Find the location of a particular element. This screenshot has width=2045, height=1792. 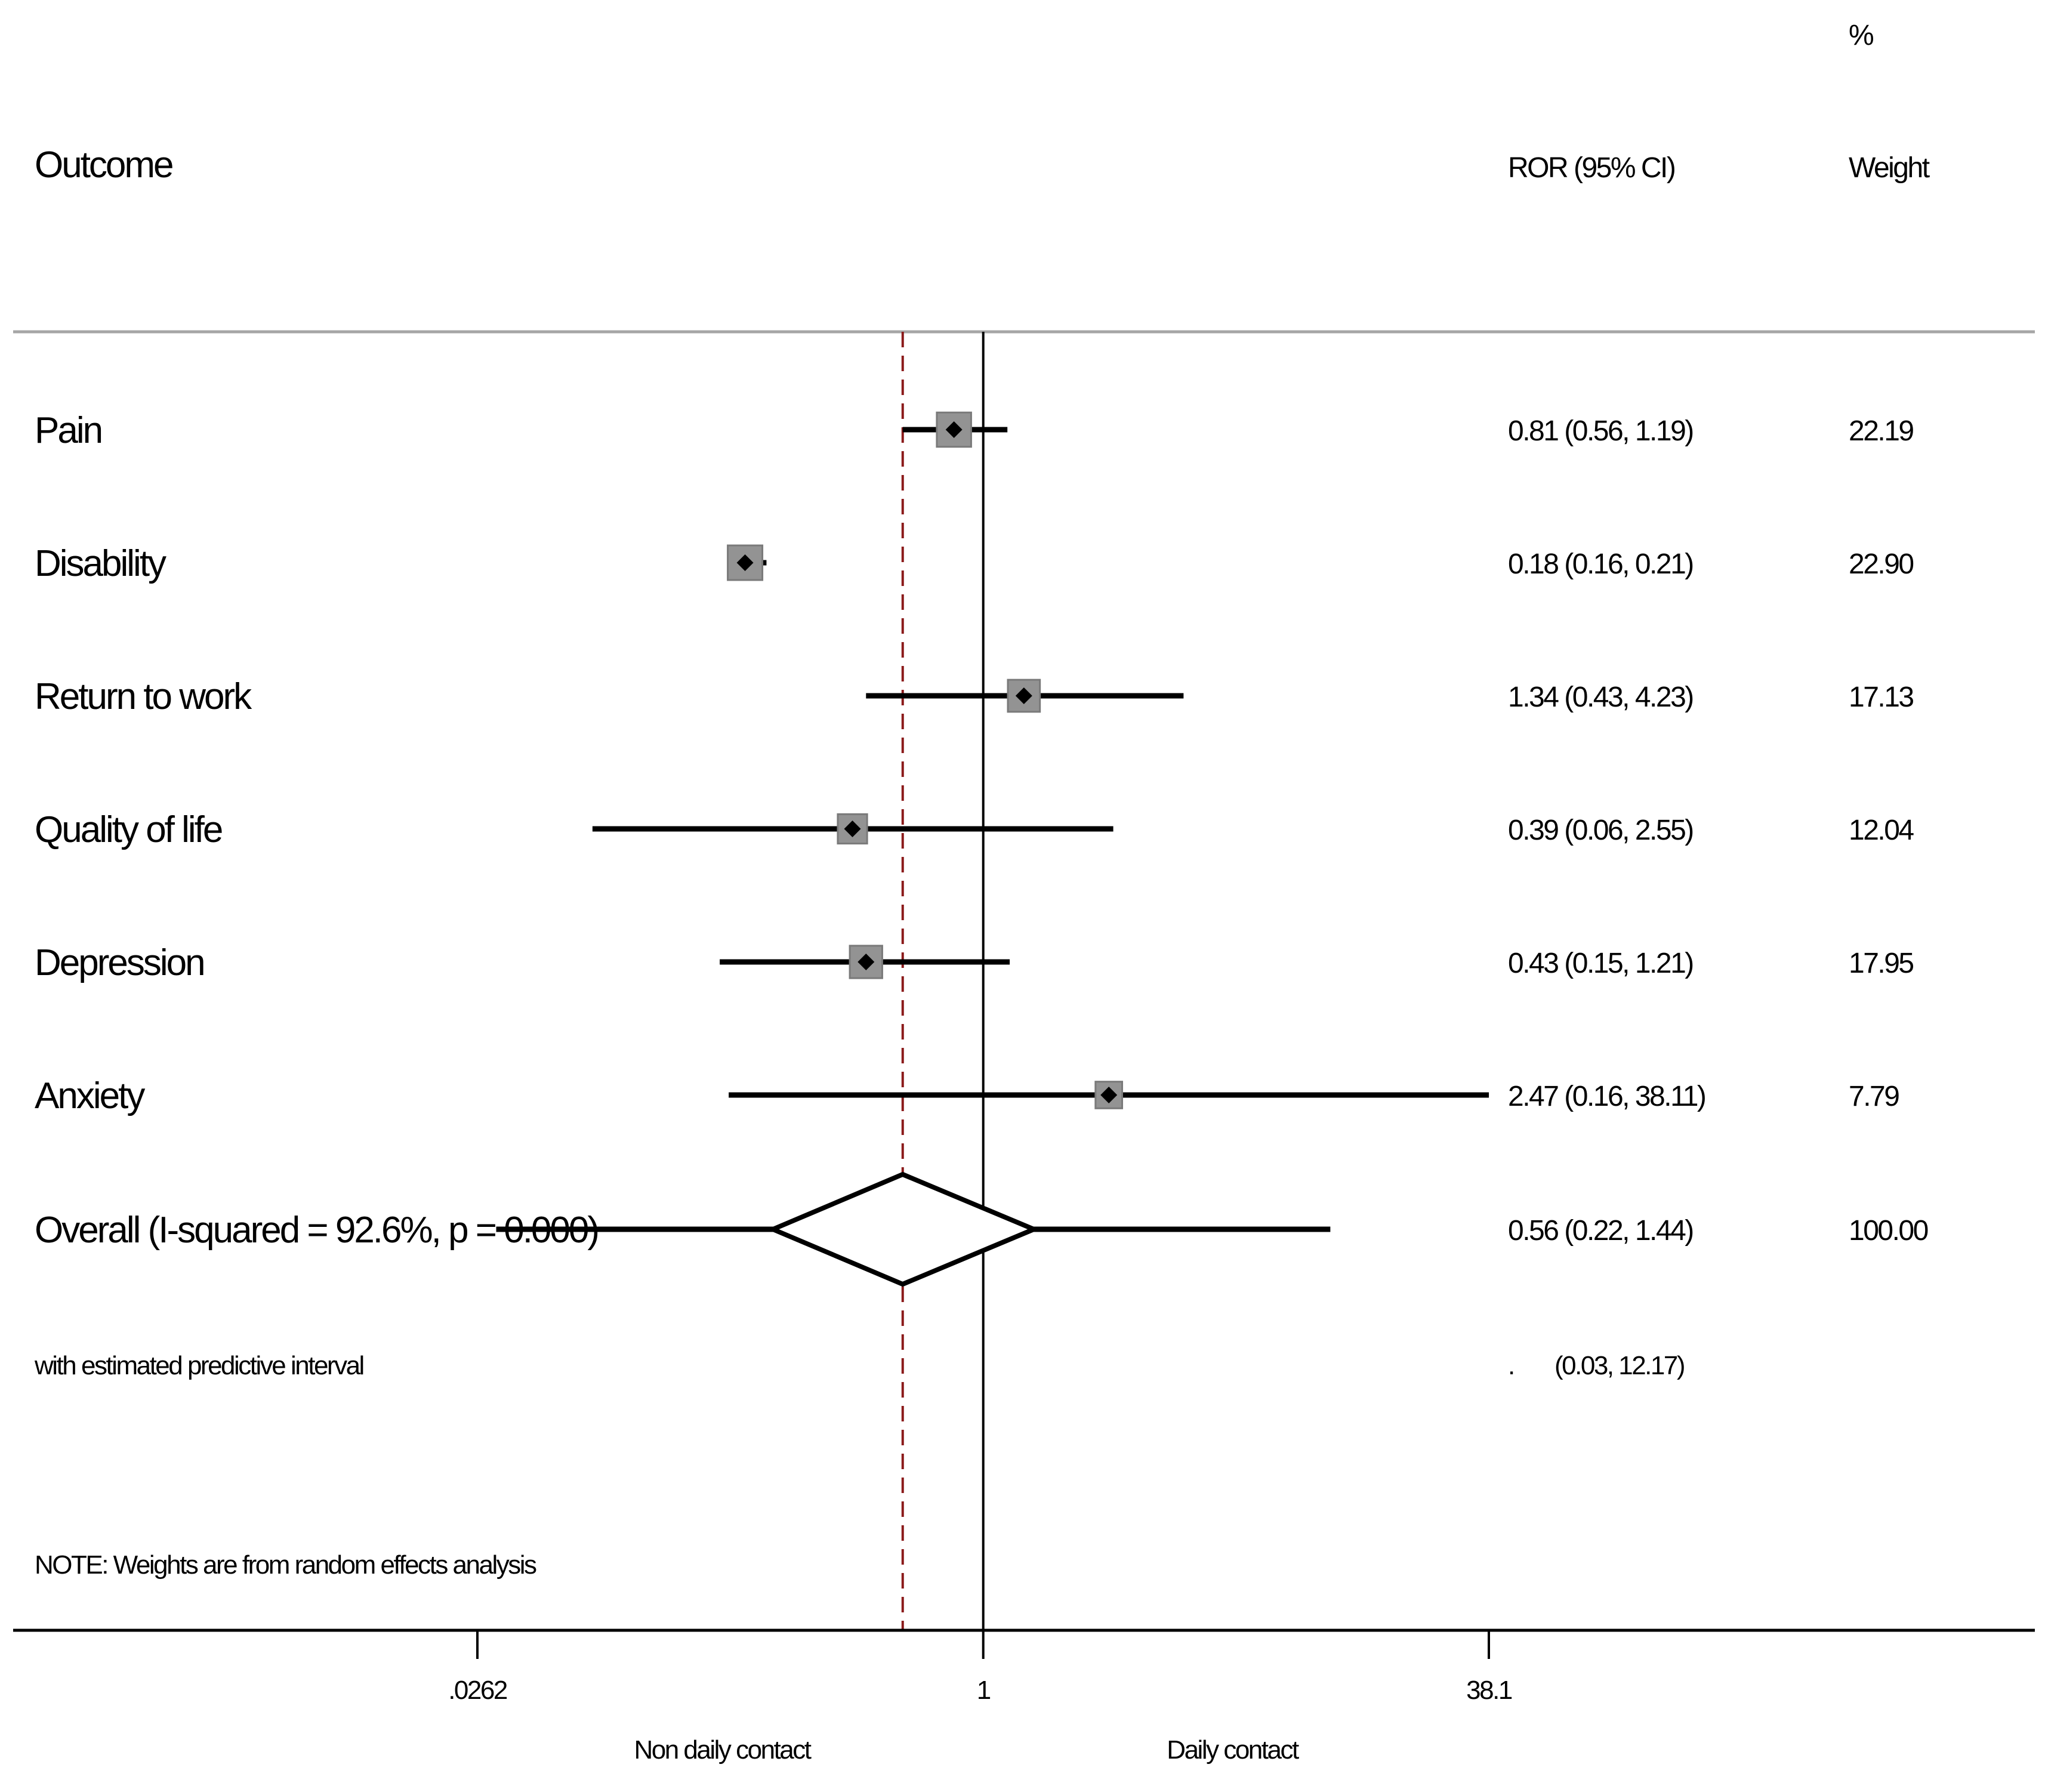

study-ci-text: 2.47 (0.16, 38.11) is located at coordinates (1607, 1096).